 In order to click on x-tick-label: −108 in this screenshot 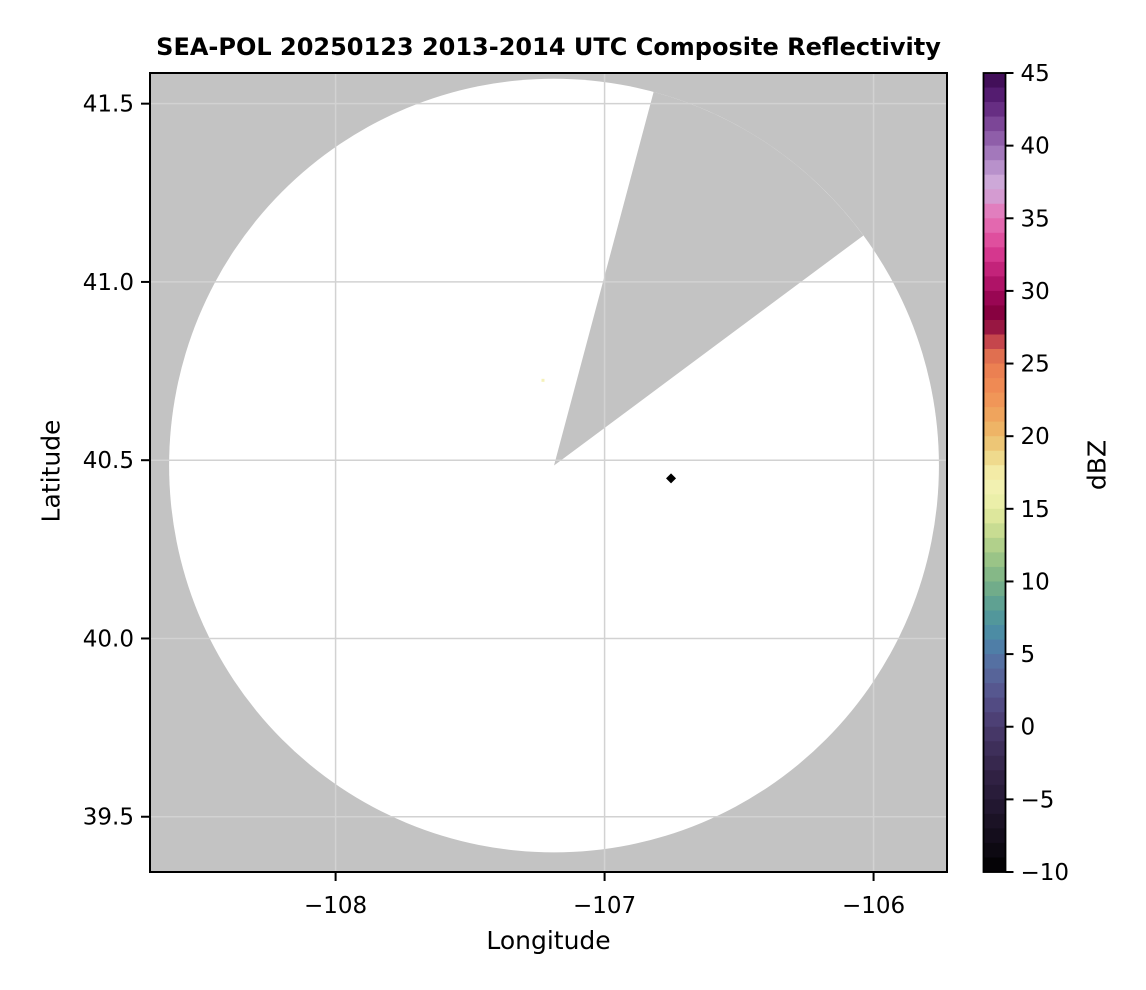, I will do `click(335, 906)`.